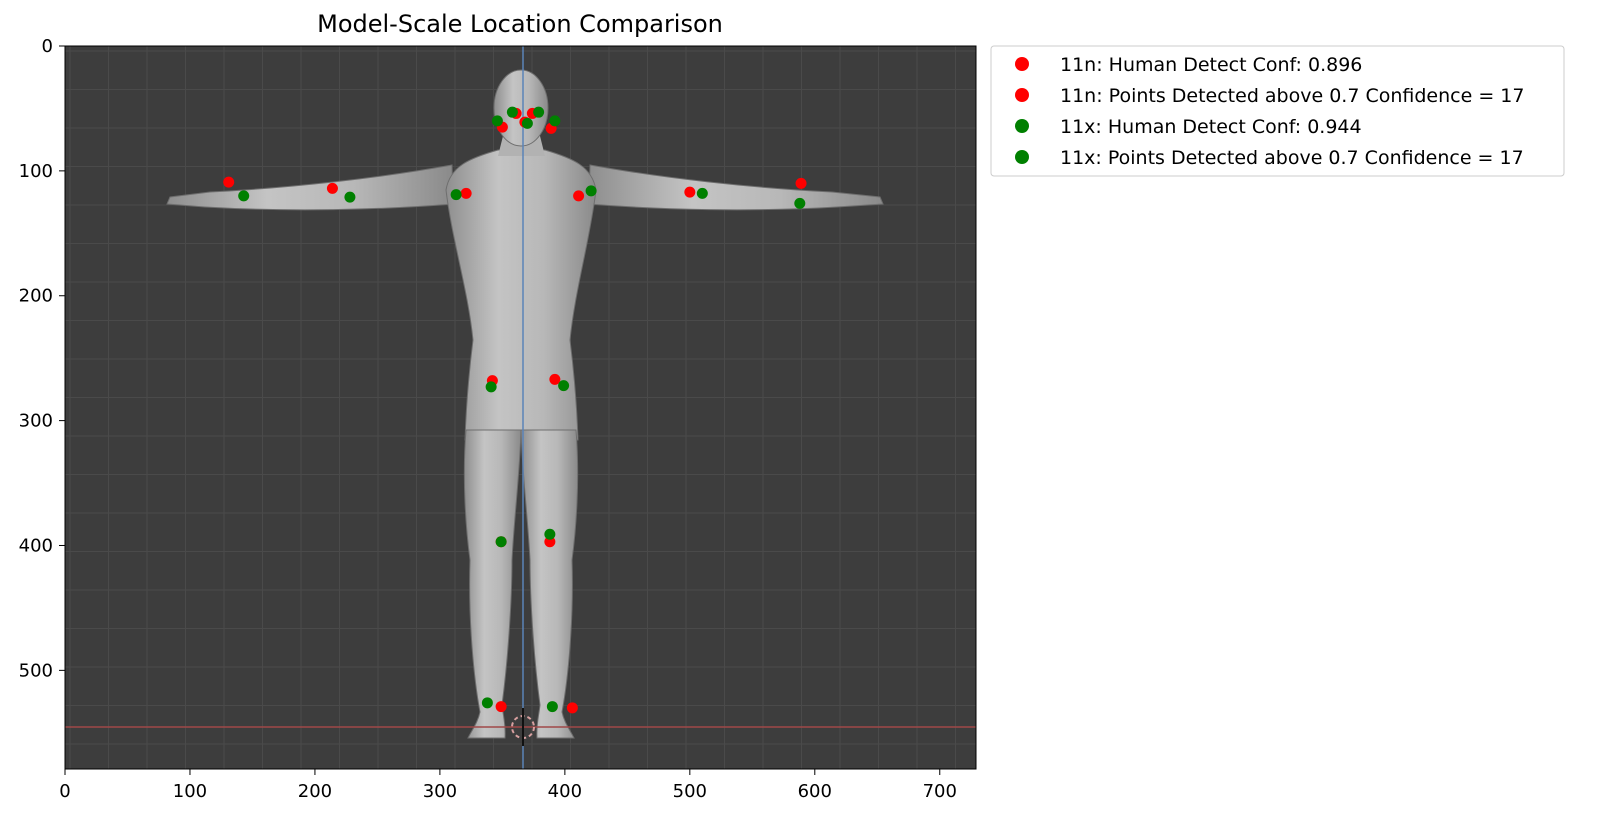 This screenshot has width=1605, height=828. Describe the element at coordinates (36, 545) in the screenshot. I see `y-tick-label: 400` at that location.